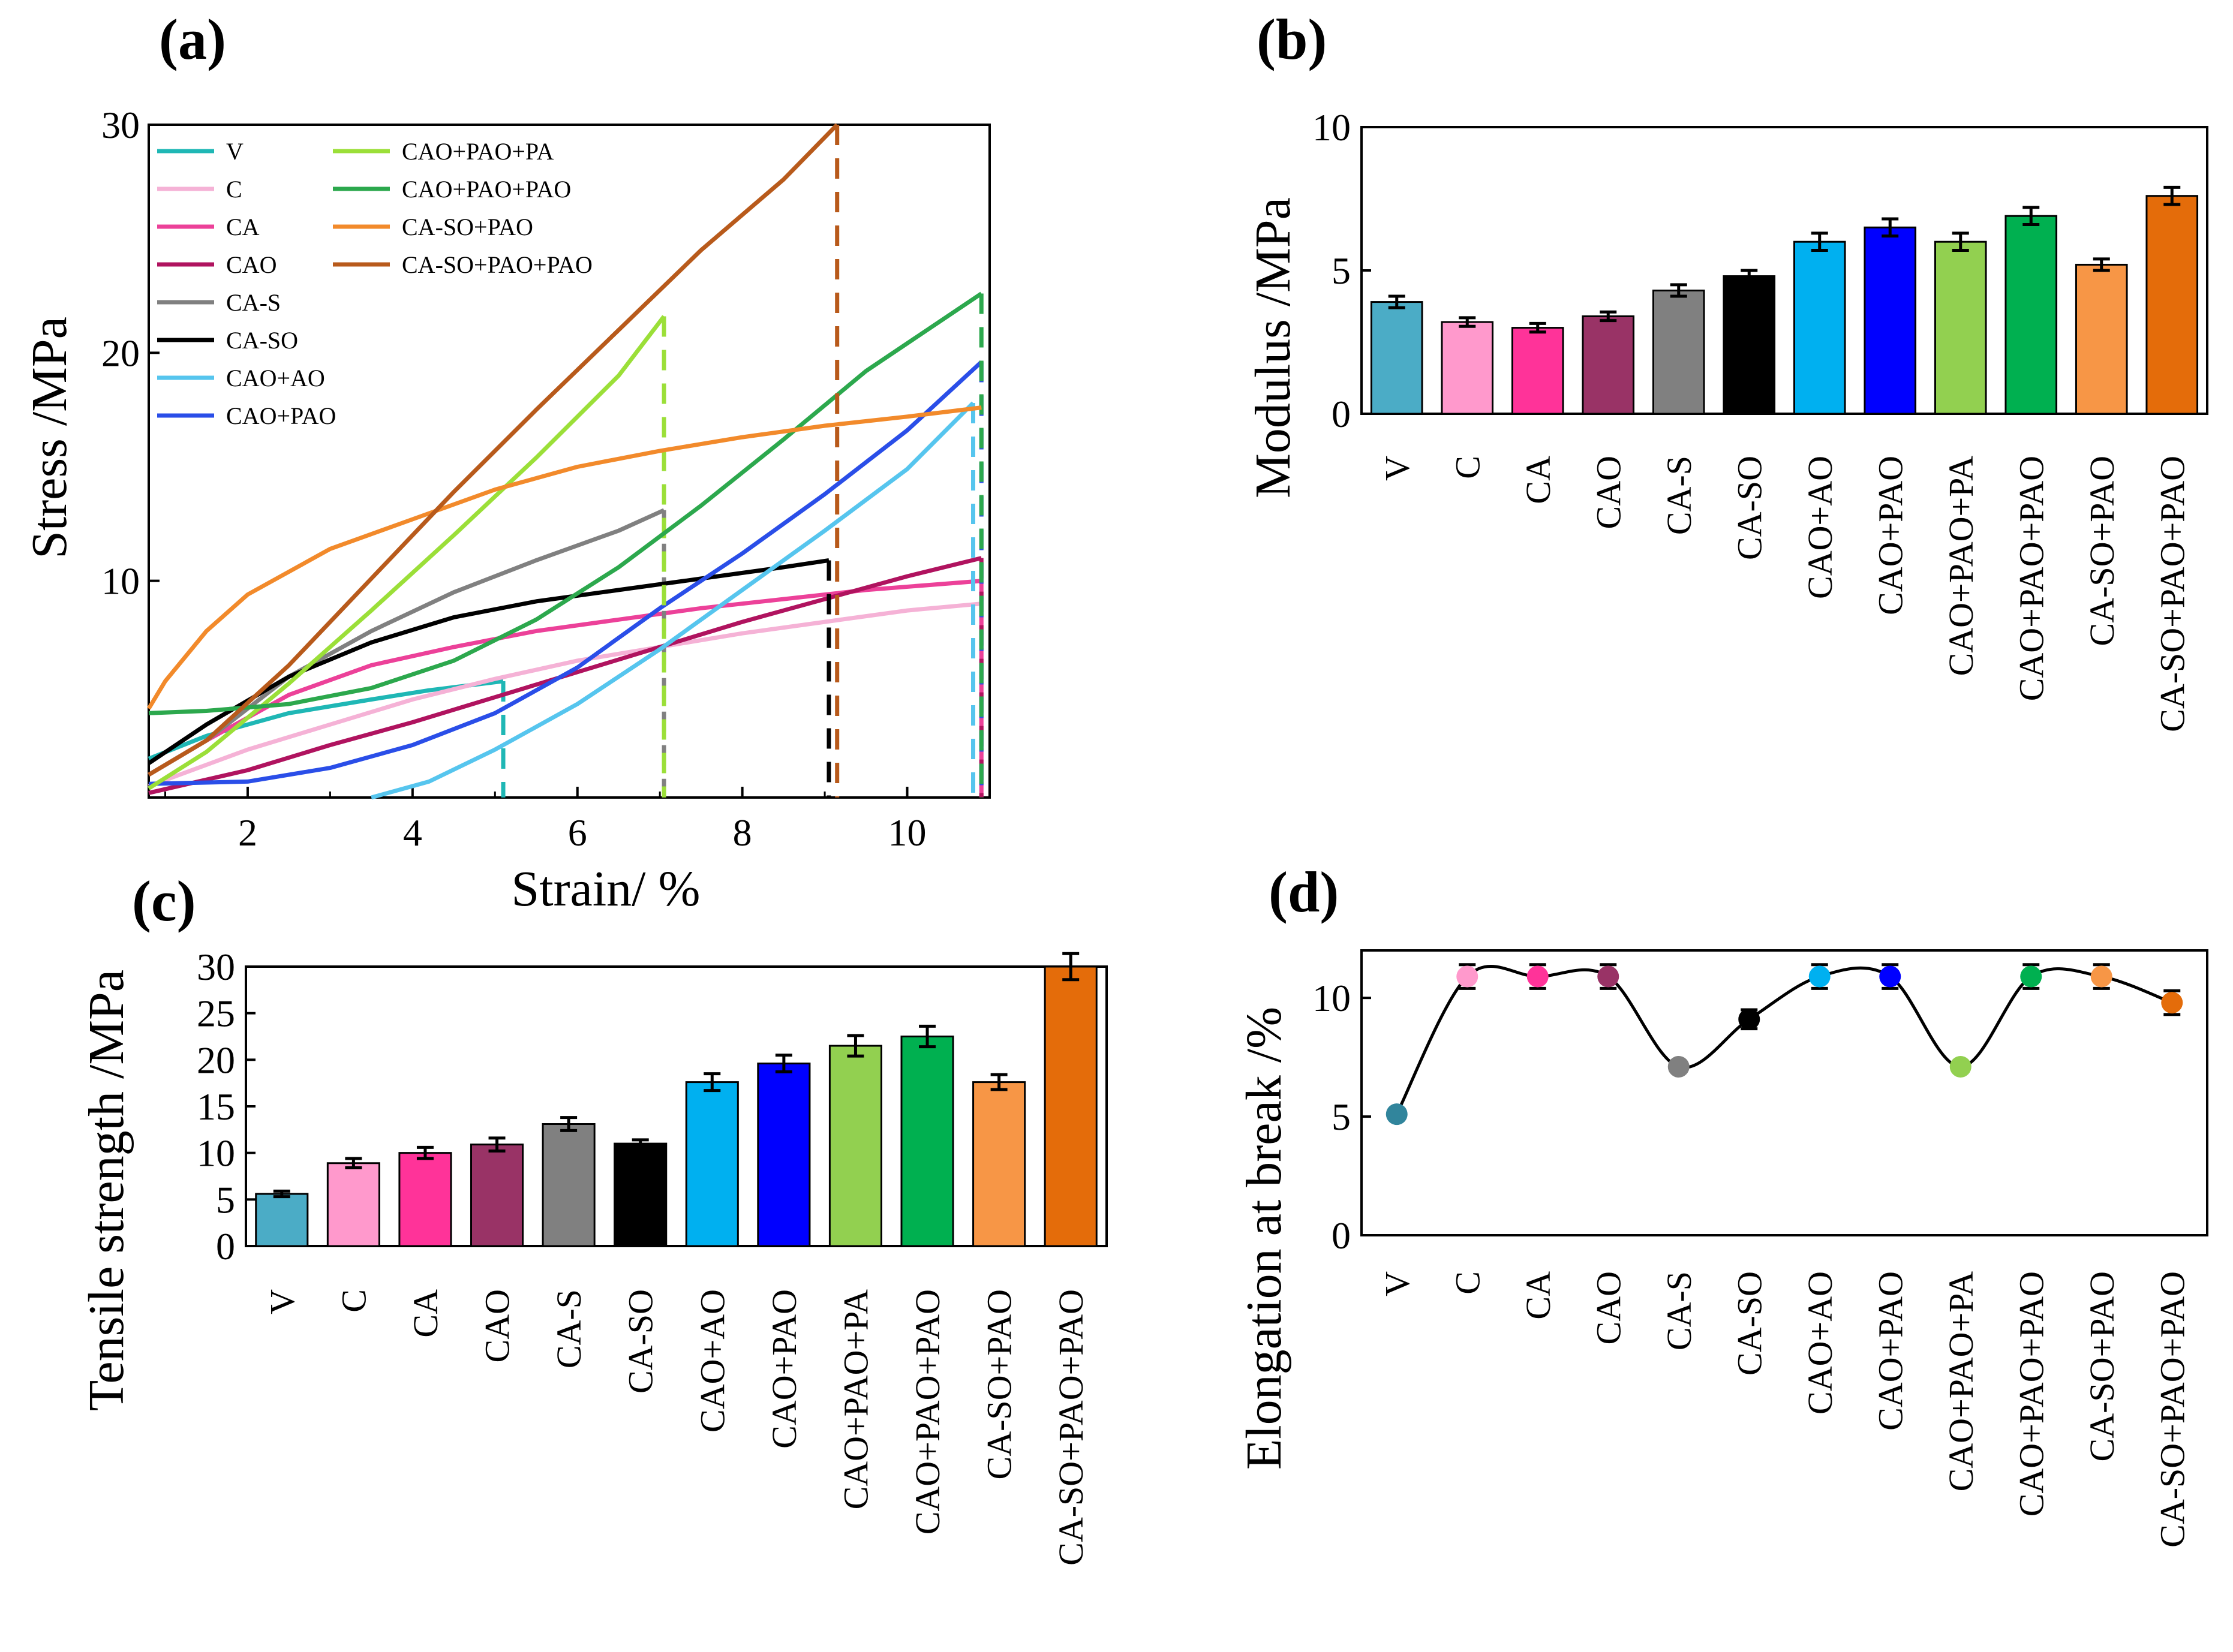  I want to click on panel-d-category-label-cao-pao: CAO+PAO, so click(1891, 1351).